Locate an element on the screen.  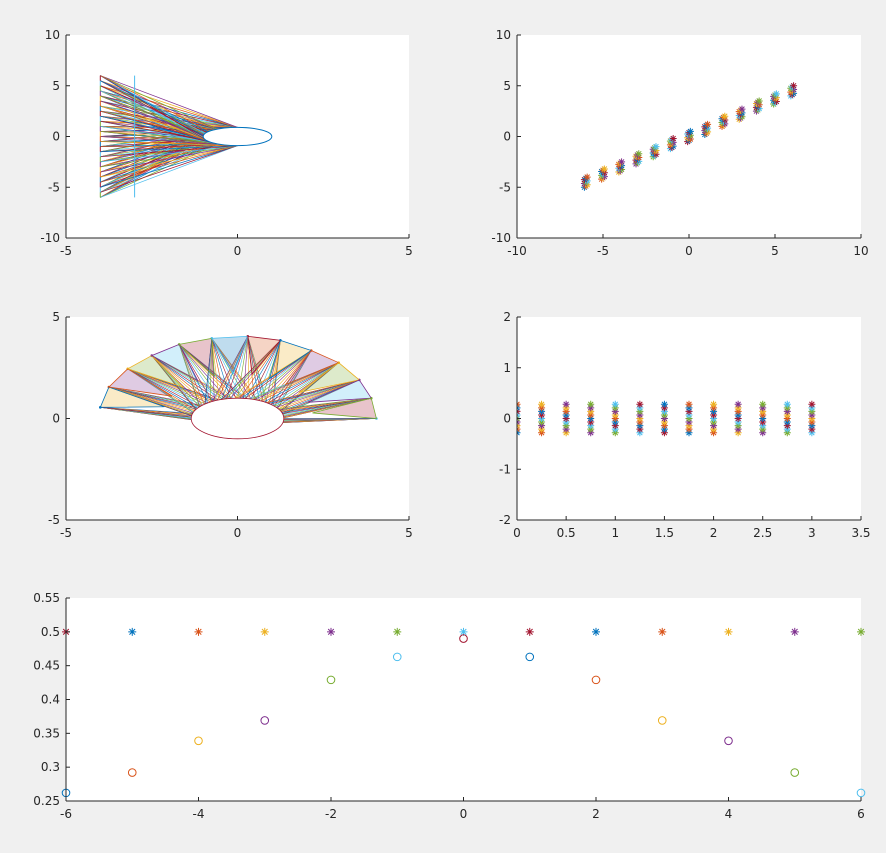
x-tick-label: -5 is located at coordinates (66, 251).